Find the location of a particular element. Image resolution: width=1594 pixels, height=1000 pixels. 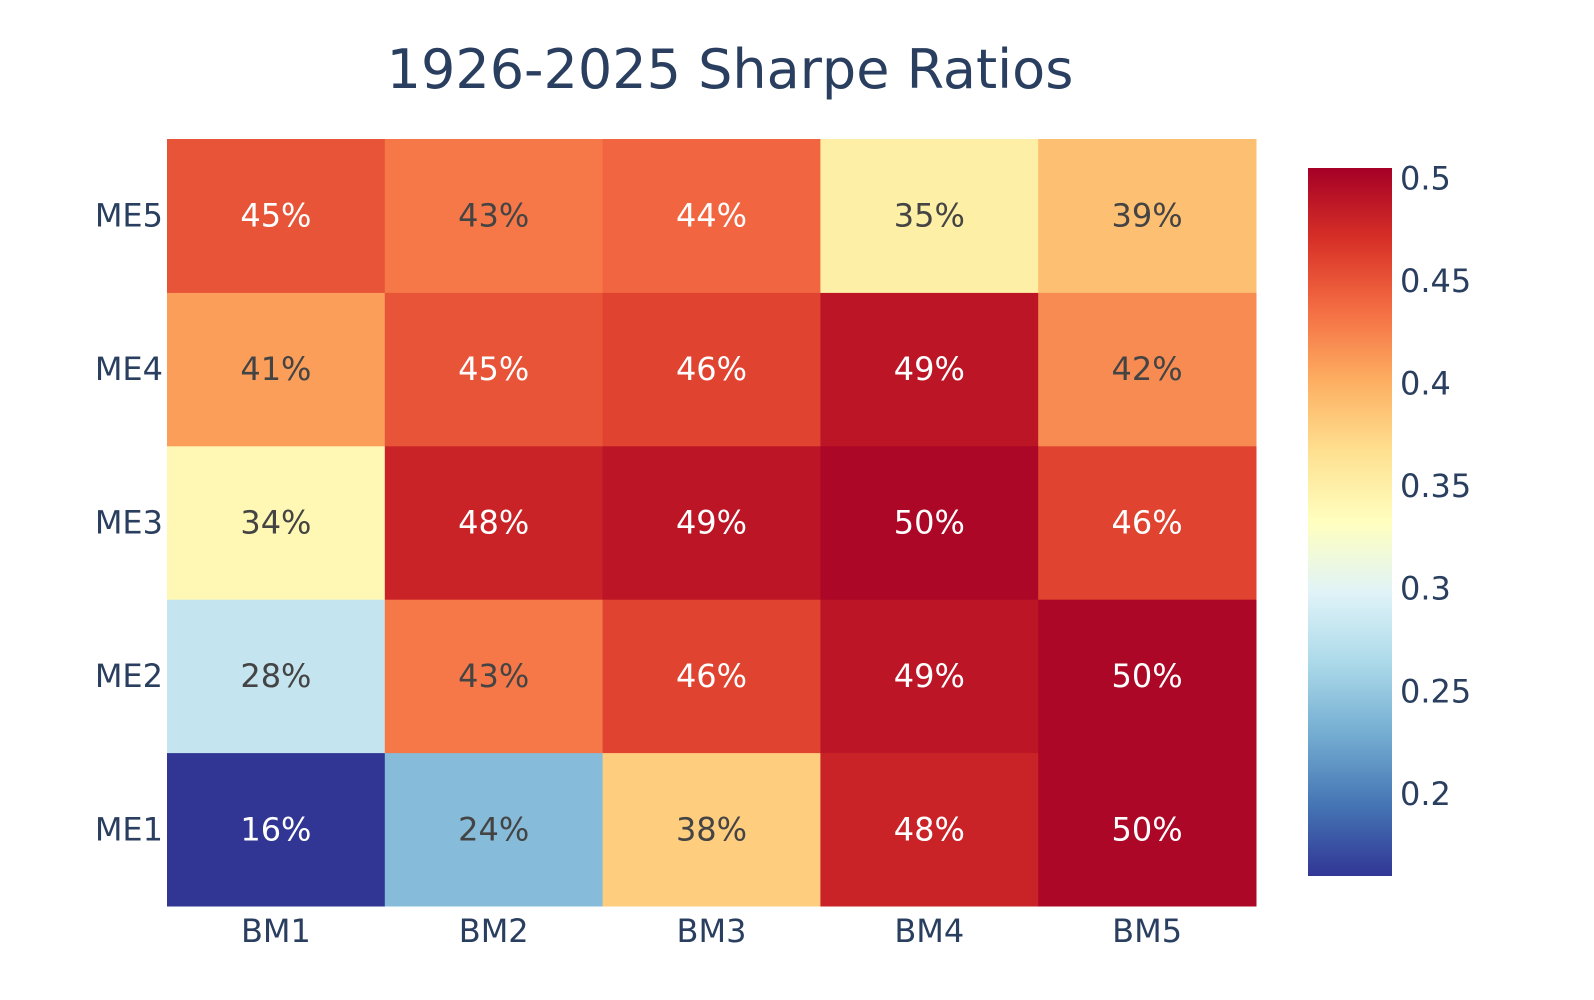

cell-label-me1-bm3: 38% is located at coordinates (711, 829).